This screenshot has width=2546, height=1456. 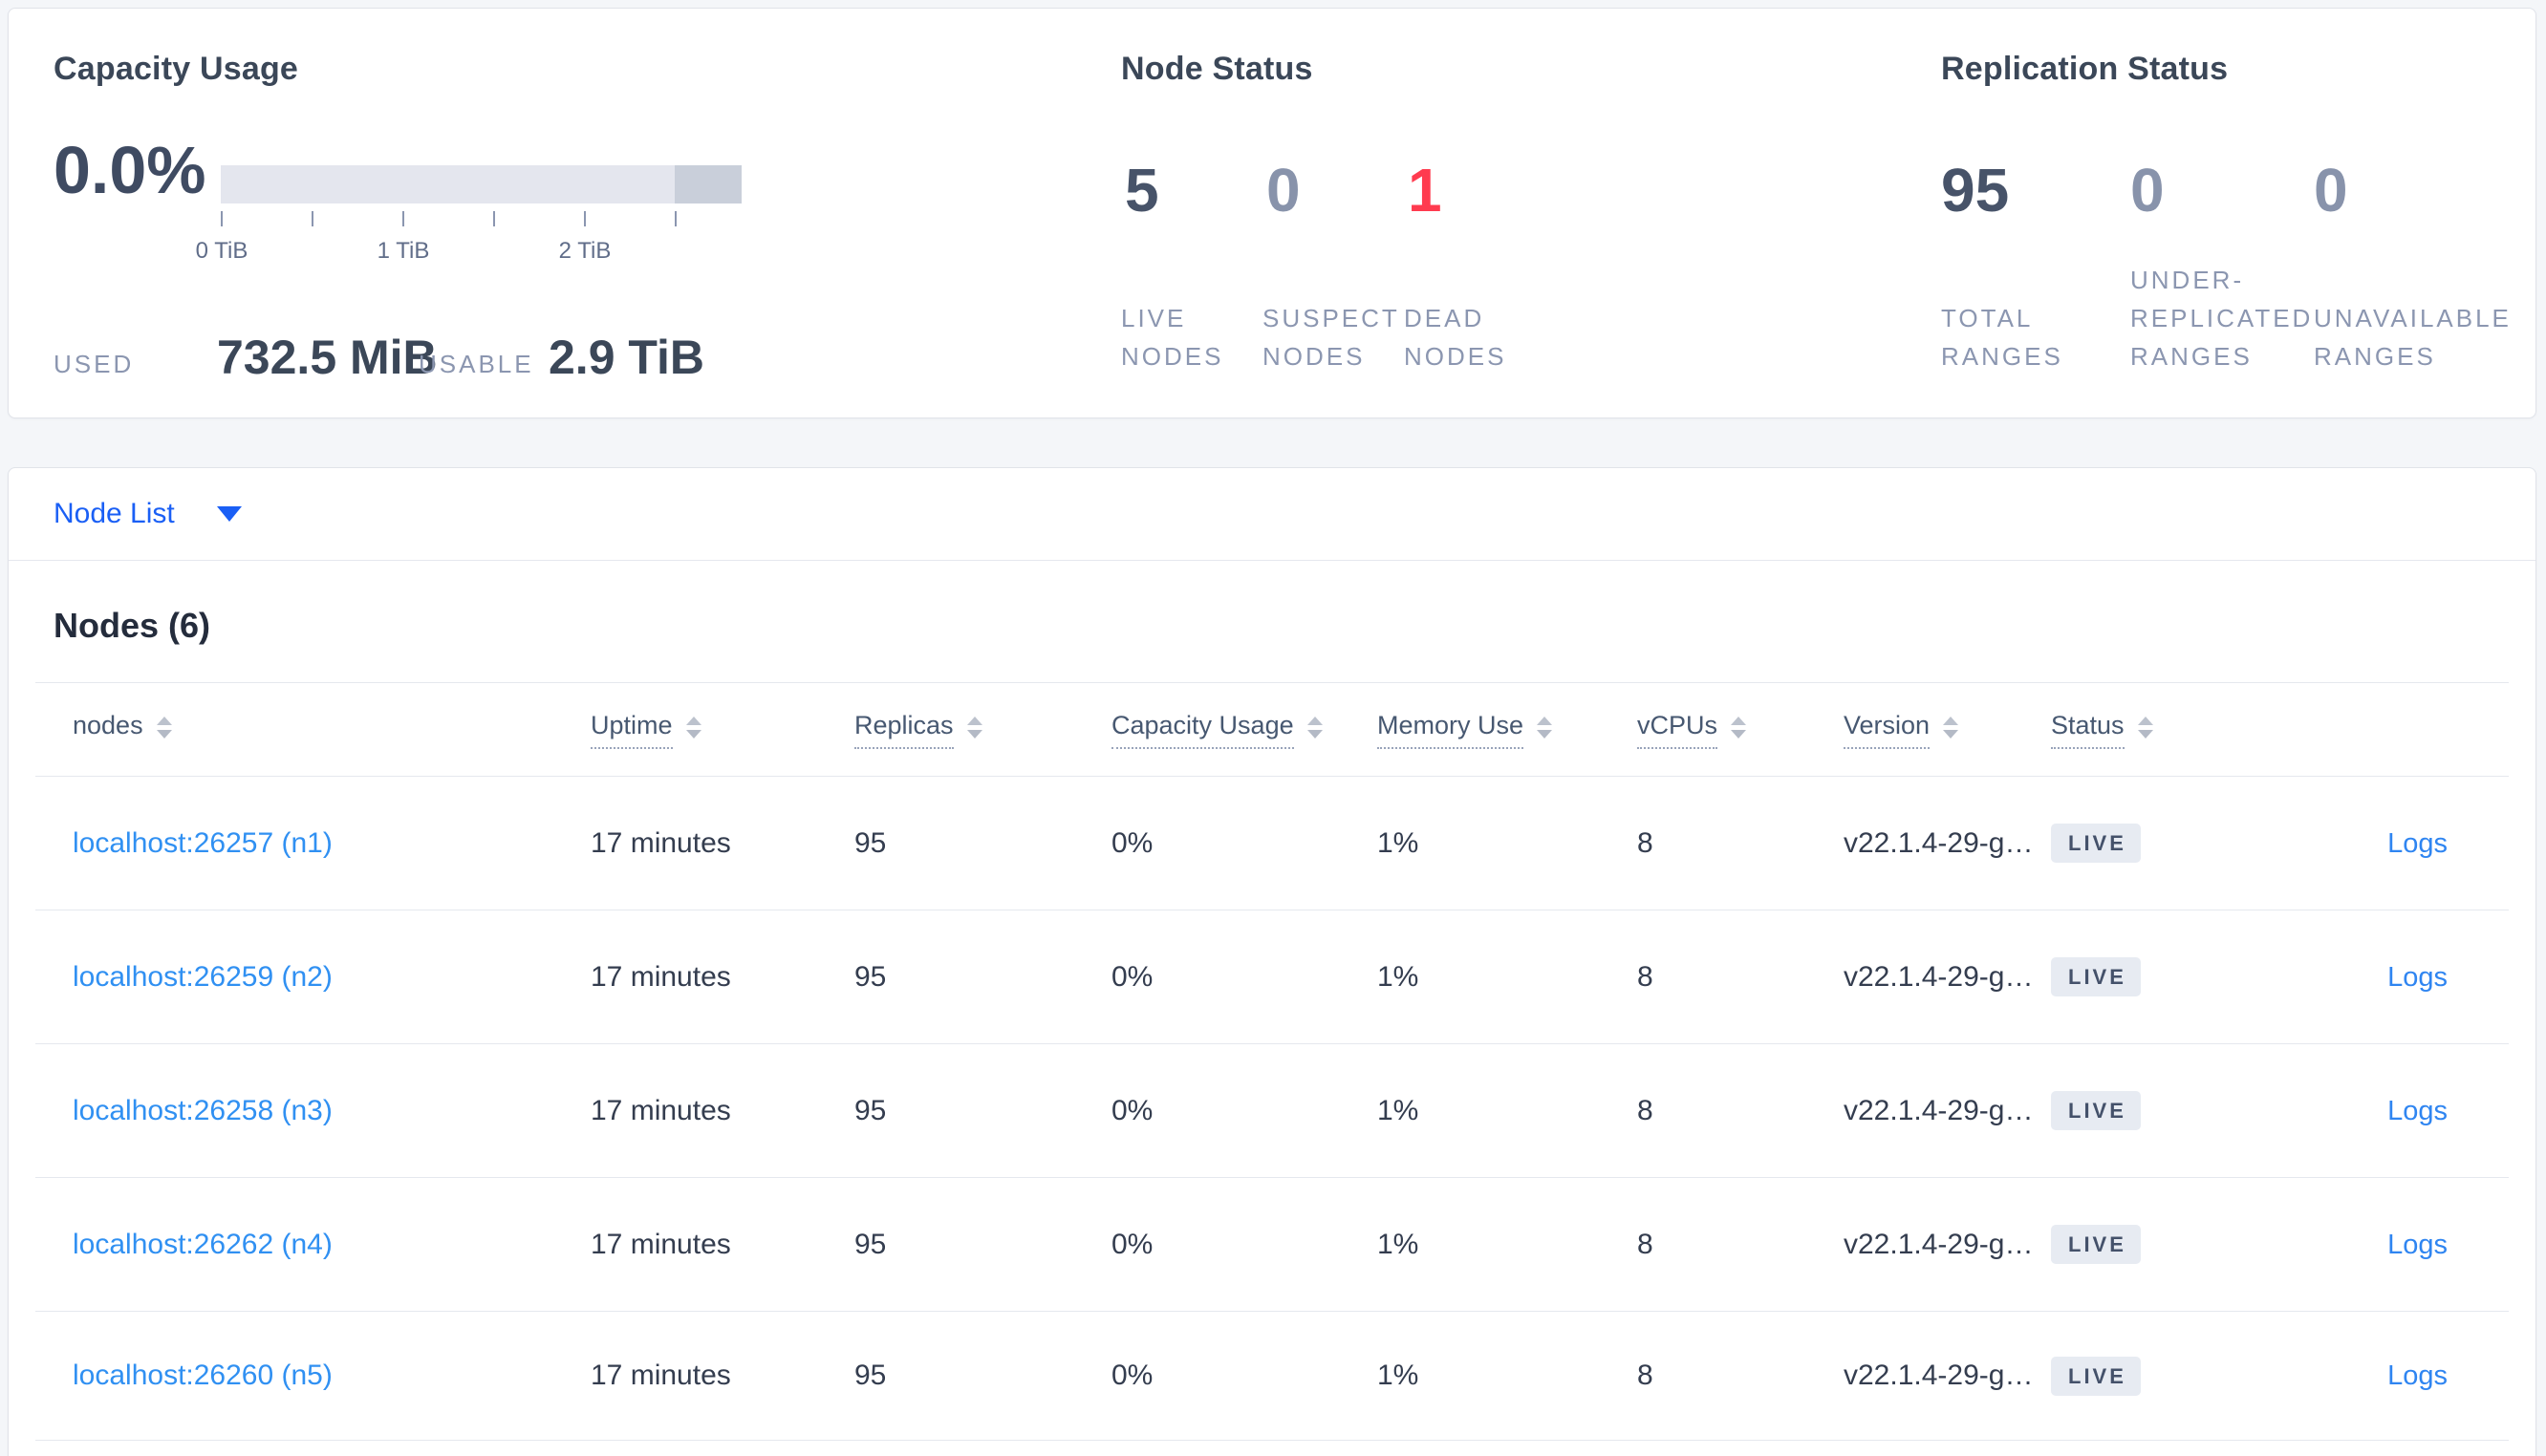 I want to click on chevron-down-icon, so click(x=229, y=514).